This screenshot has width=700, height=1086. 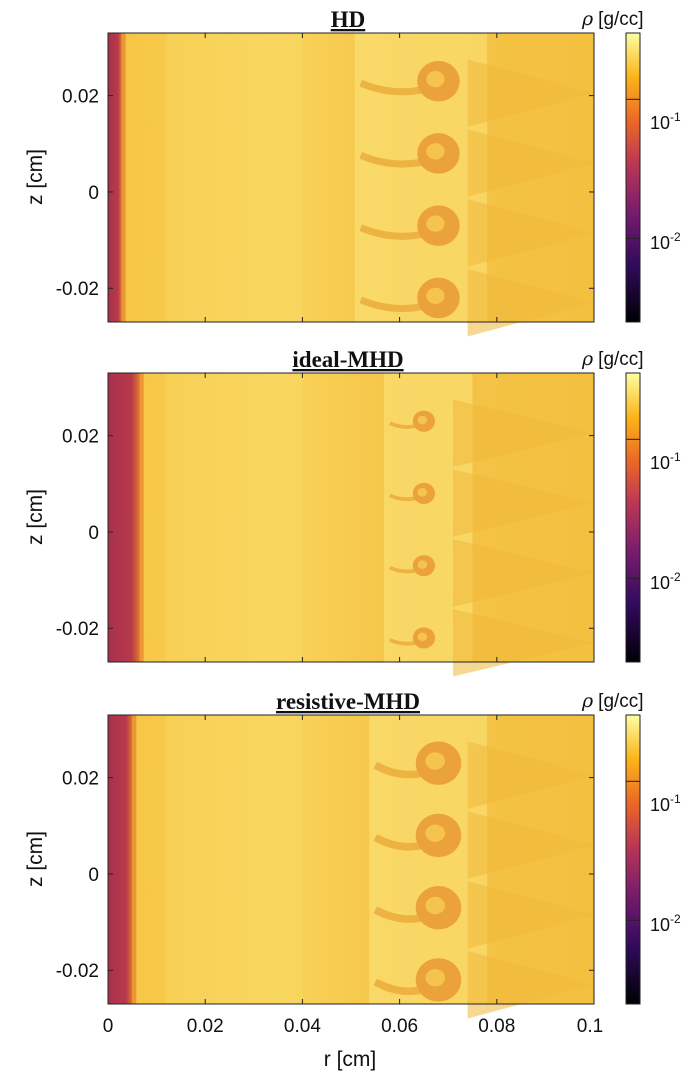 What do you see at coordinates (348, 19) in the screenshot?
I see `panel-title: HD` at bounding box center [348, 19].